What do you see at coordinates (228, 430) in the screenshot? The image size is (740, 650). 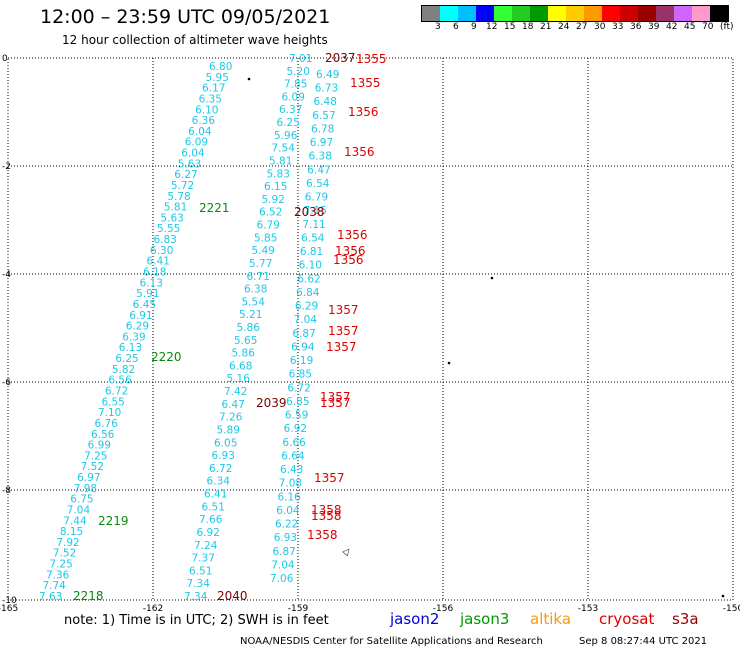 I see `swh-value-track2: 5.89` at bounding box center [228, 430].